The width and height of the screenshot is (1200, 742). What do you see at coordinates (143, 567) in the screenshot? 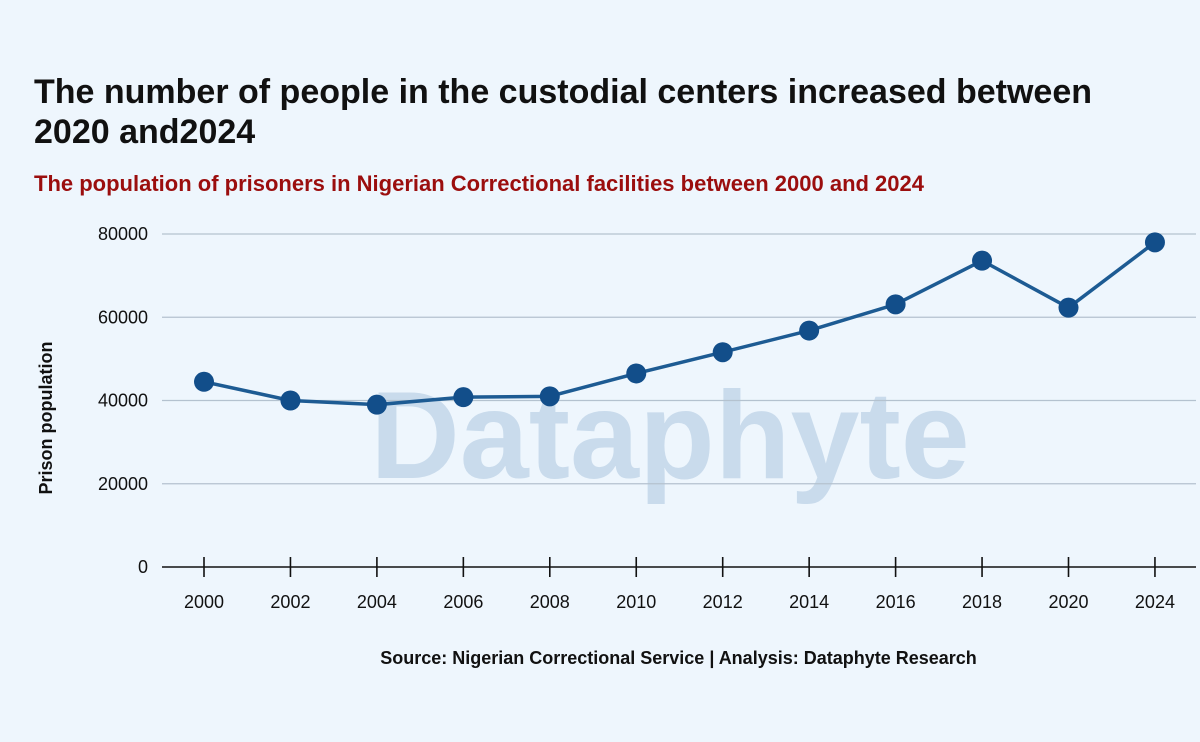
I see `y-tick-label: 0` at bounding box center [143, 567].